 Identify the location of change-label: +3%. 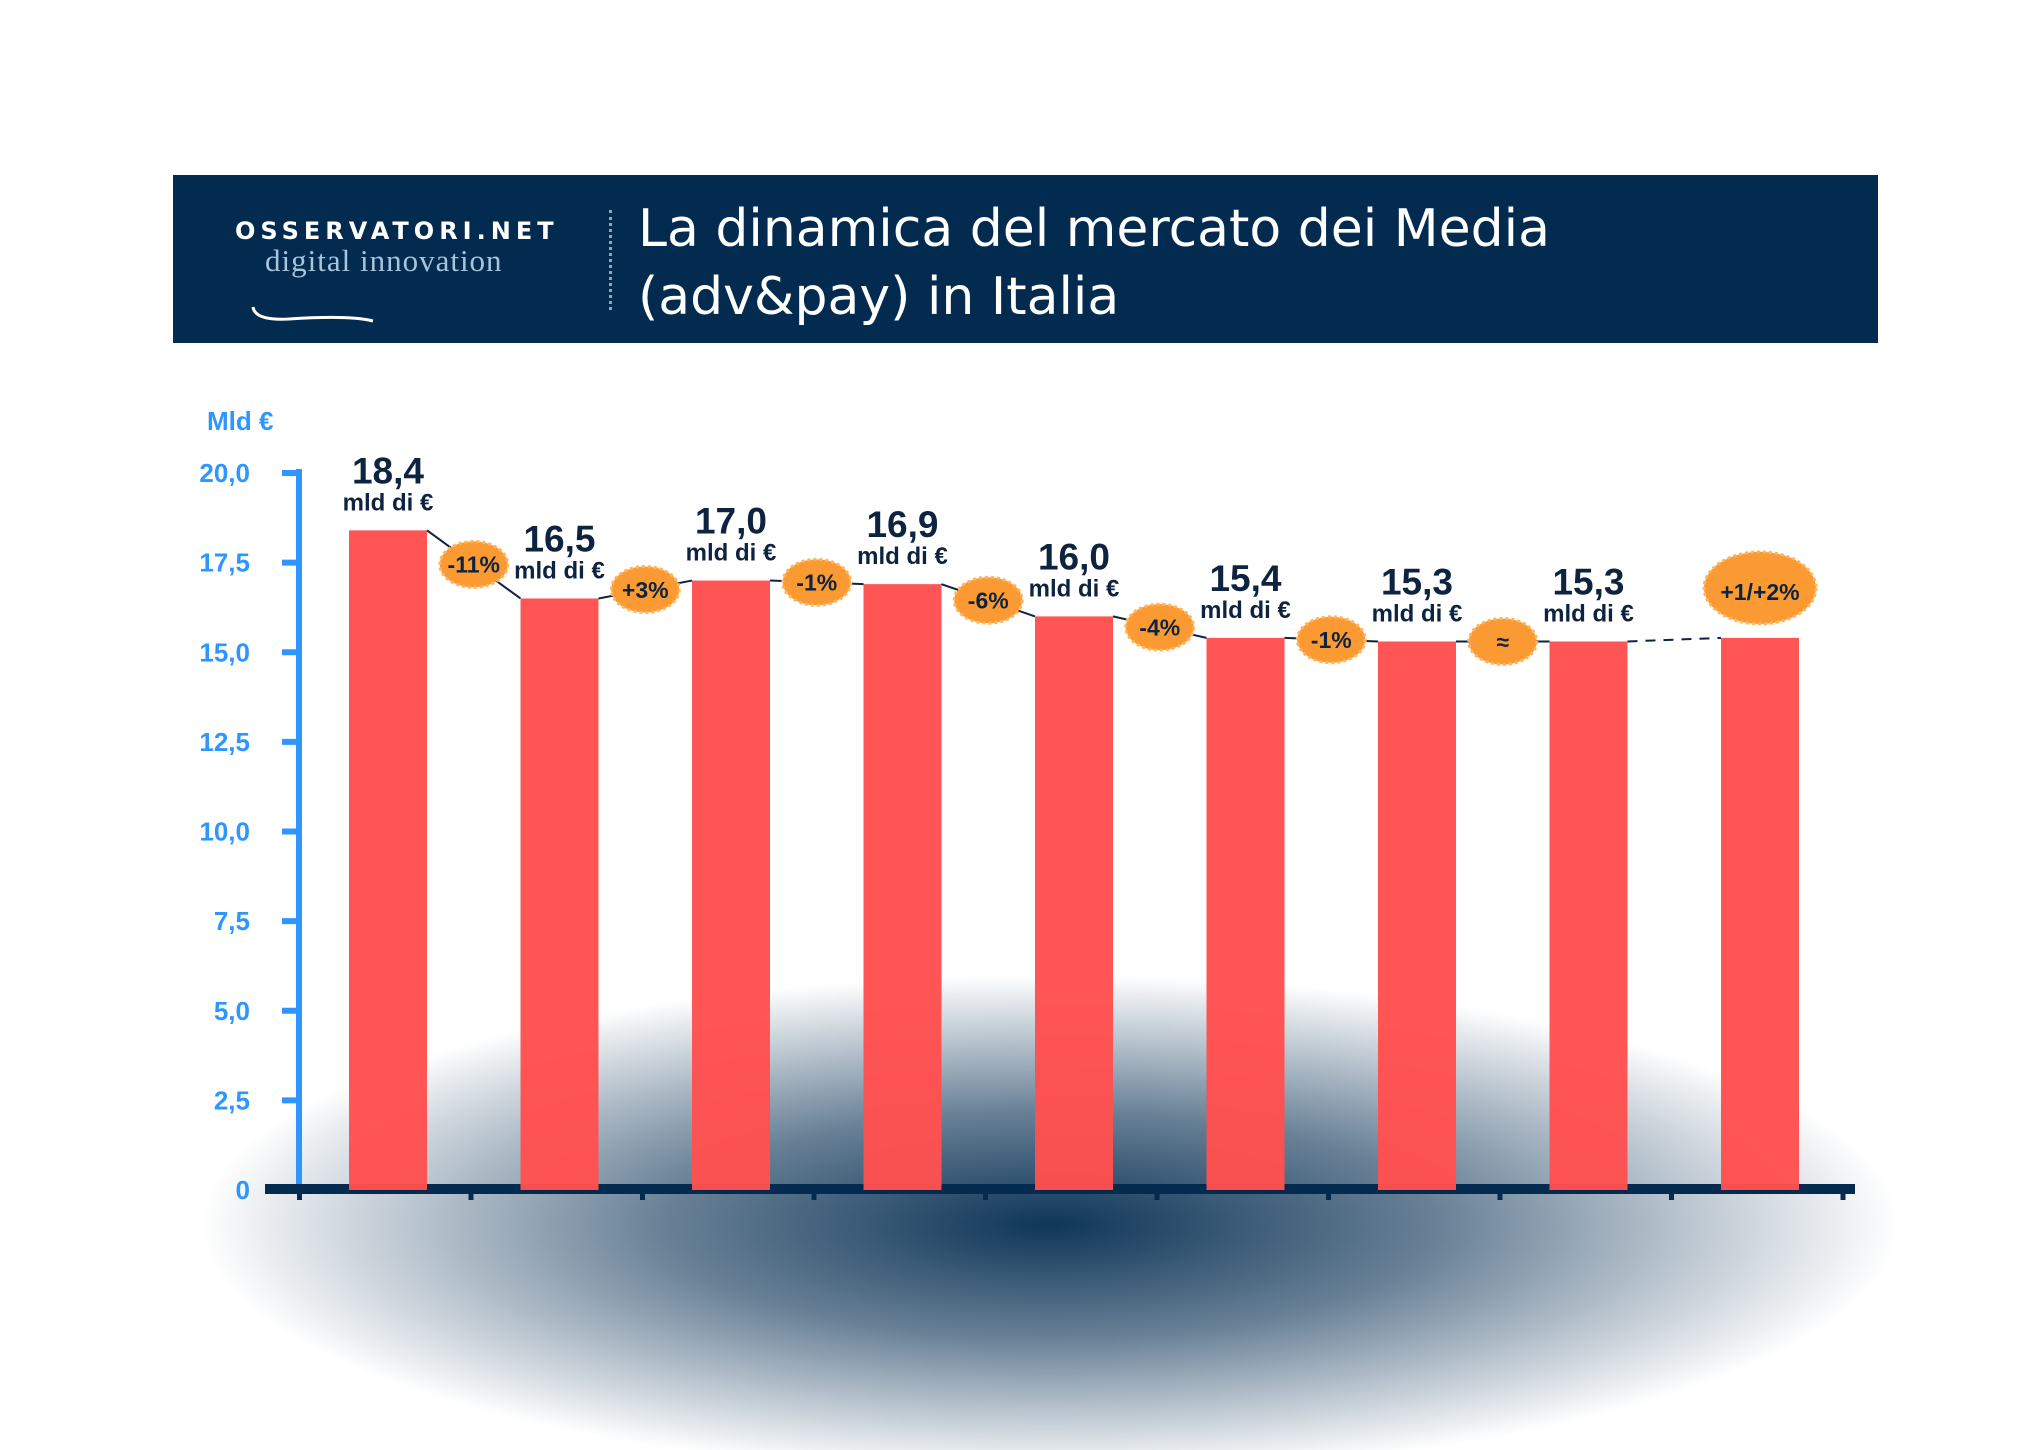
(645, 590).